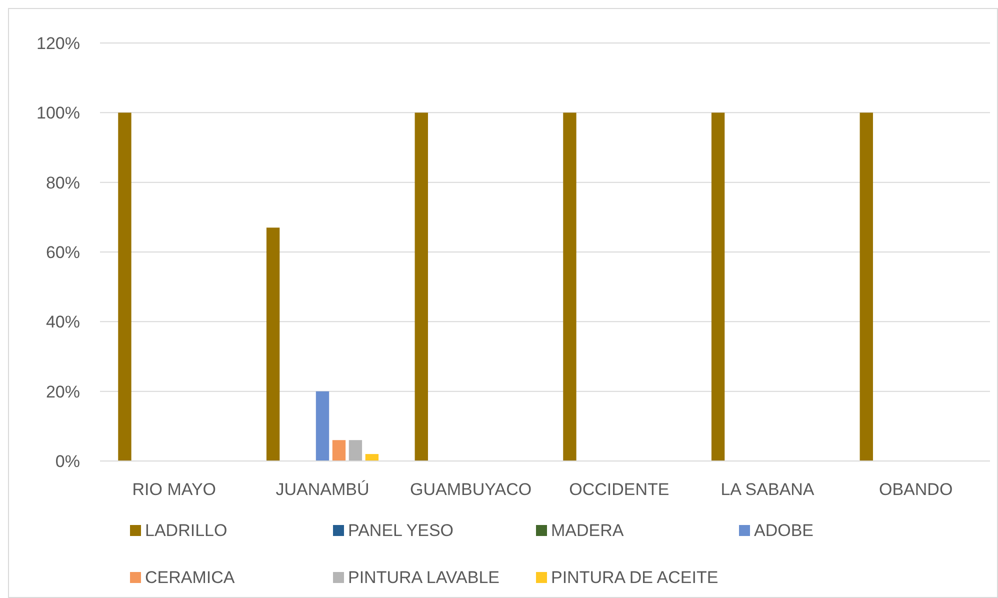  Describe the element at coordinates (424, 577) in the screenshot. I see `legend-label: PINTURA LAVABLE` at that location.